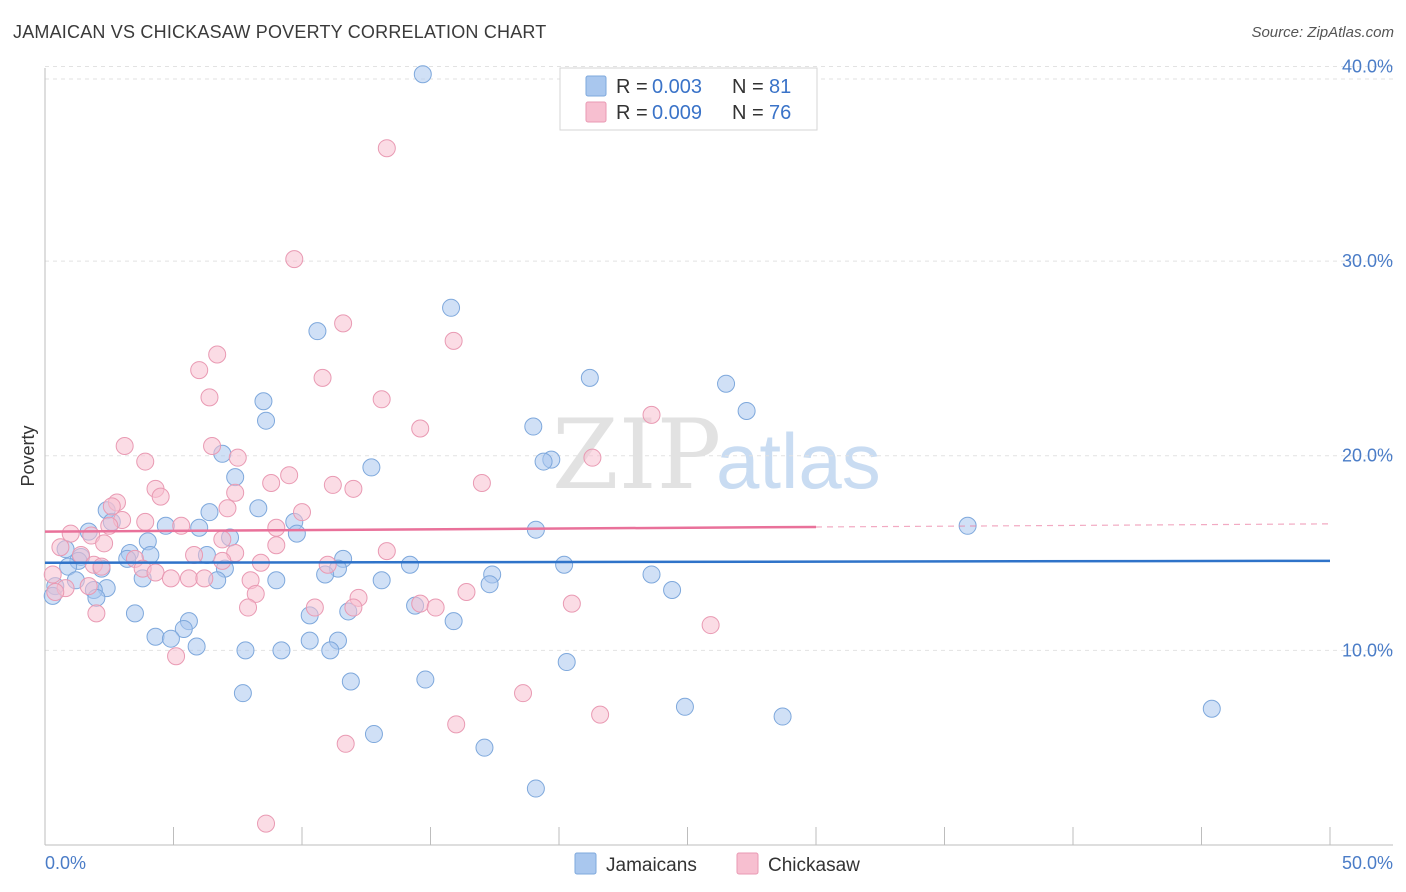 The width and height of the screenshot is (1406, 892). I want to click on bottom-legend-swatch-chickasaw, so click(747, 863).